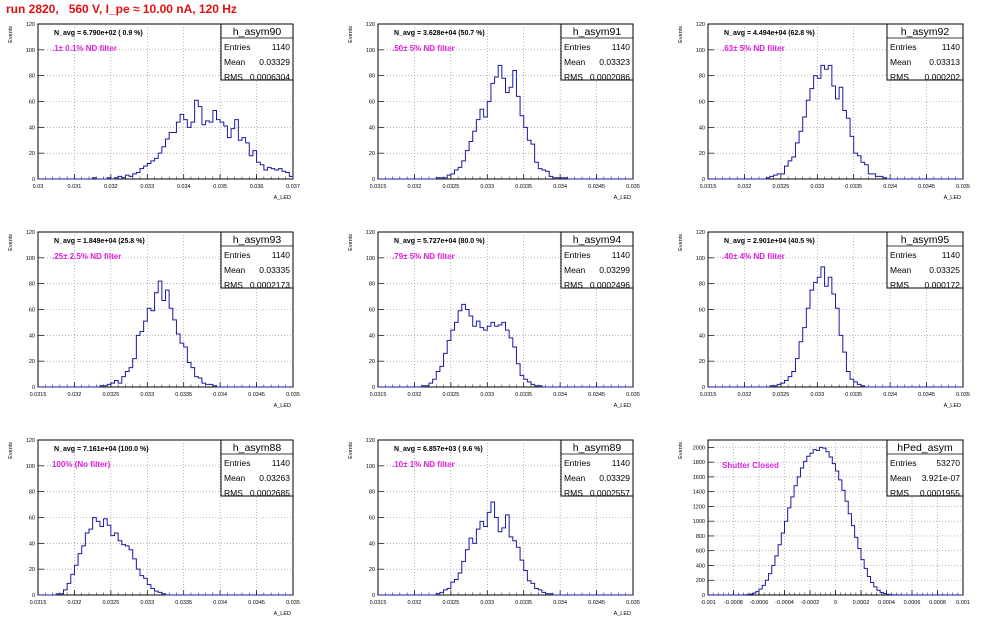 This screenshot has width=996, height=622. I want to click on filter-note: .50± 5% ND filter, so click(423, 48).